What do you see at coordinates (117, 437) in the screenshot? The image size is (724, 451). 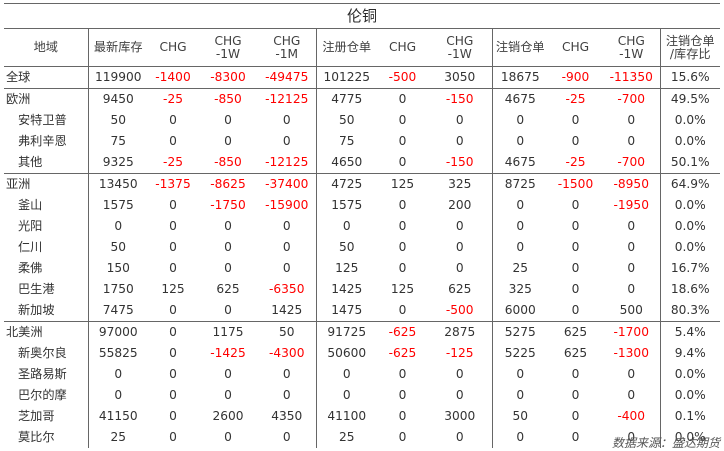 I see `cell-latest-stock: 25` at bounding box center [117, 437].